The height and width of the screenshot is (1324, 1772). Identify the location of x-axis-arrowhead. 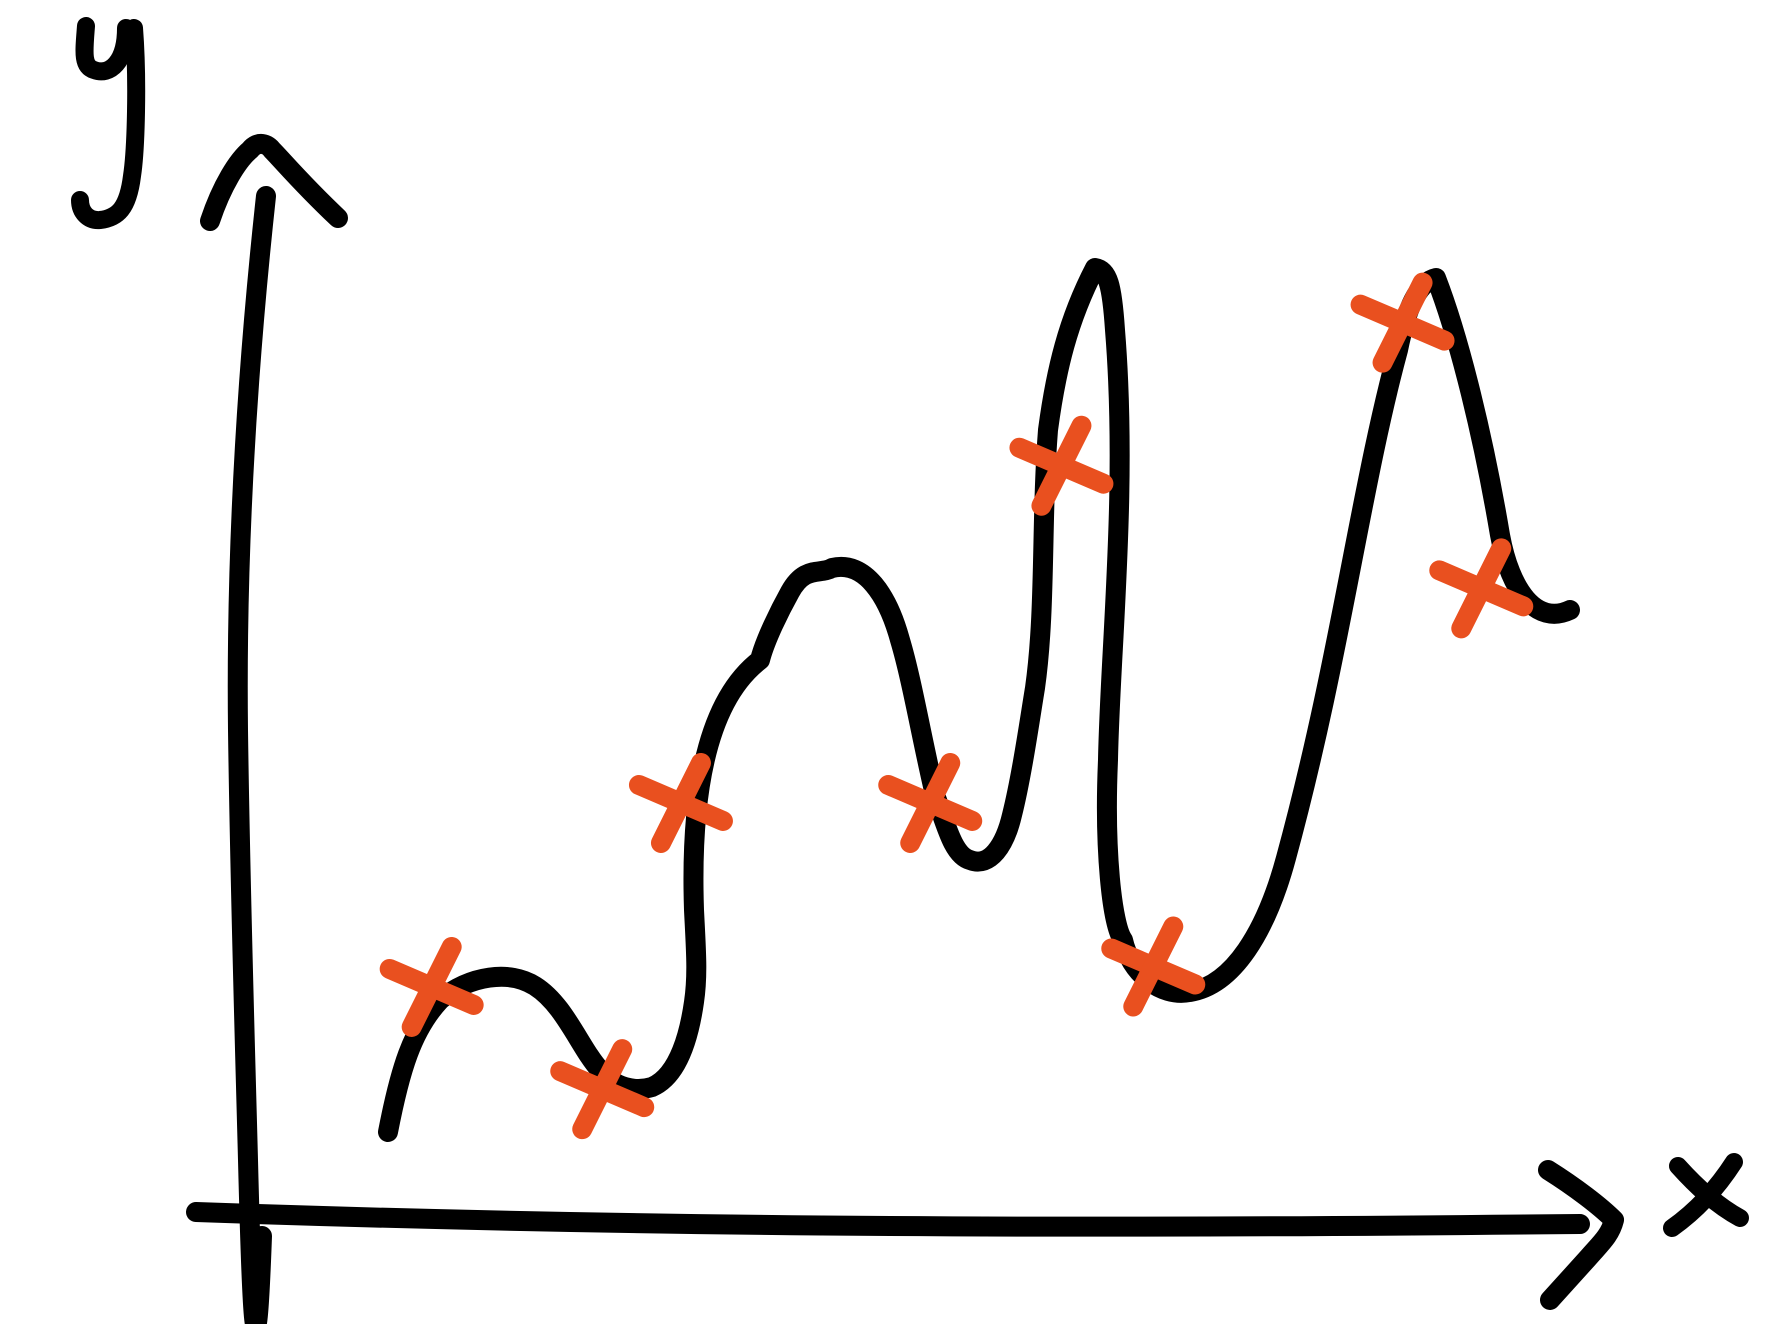
(1581, 1235).